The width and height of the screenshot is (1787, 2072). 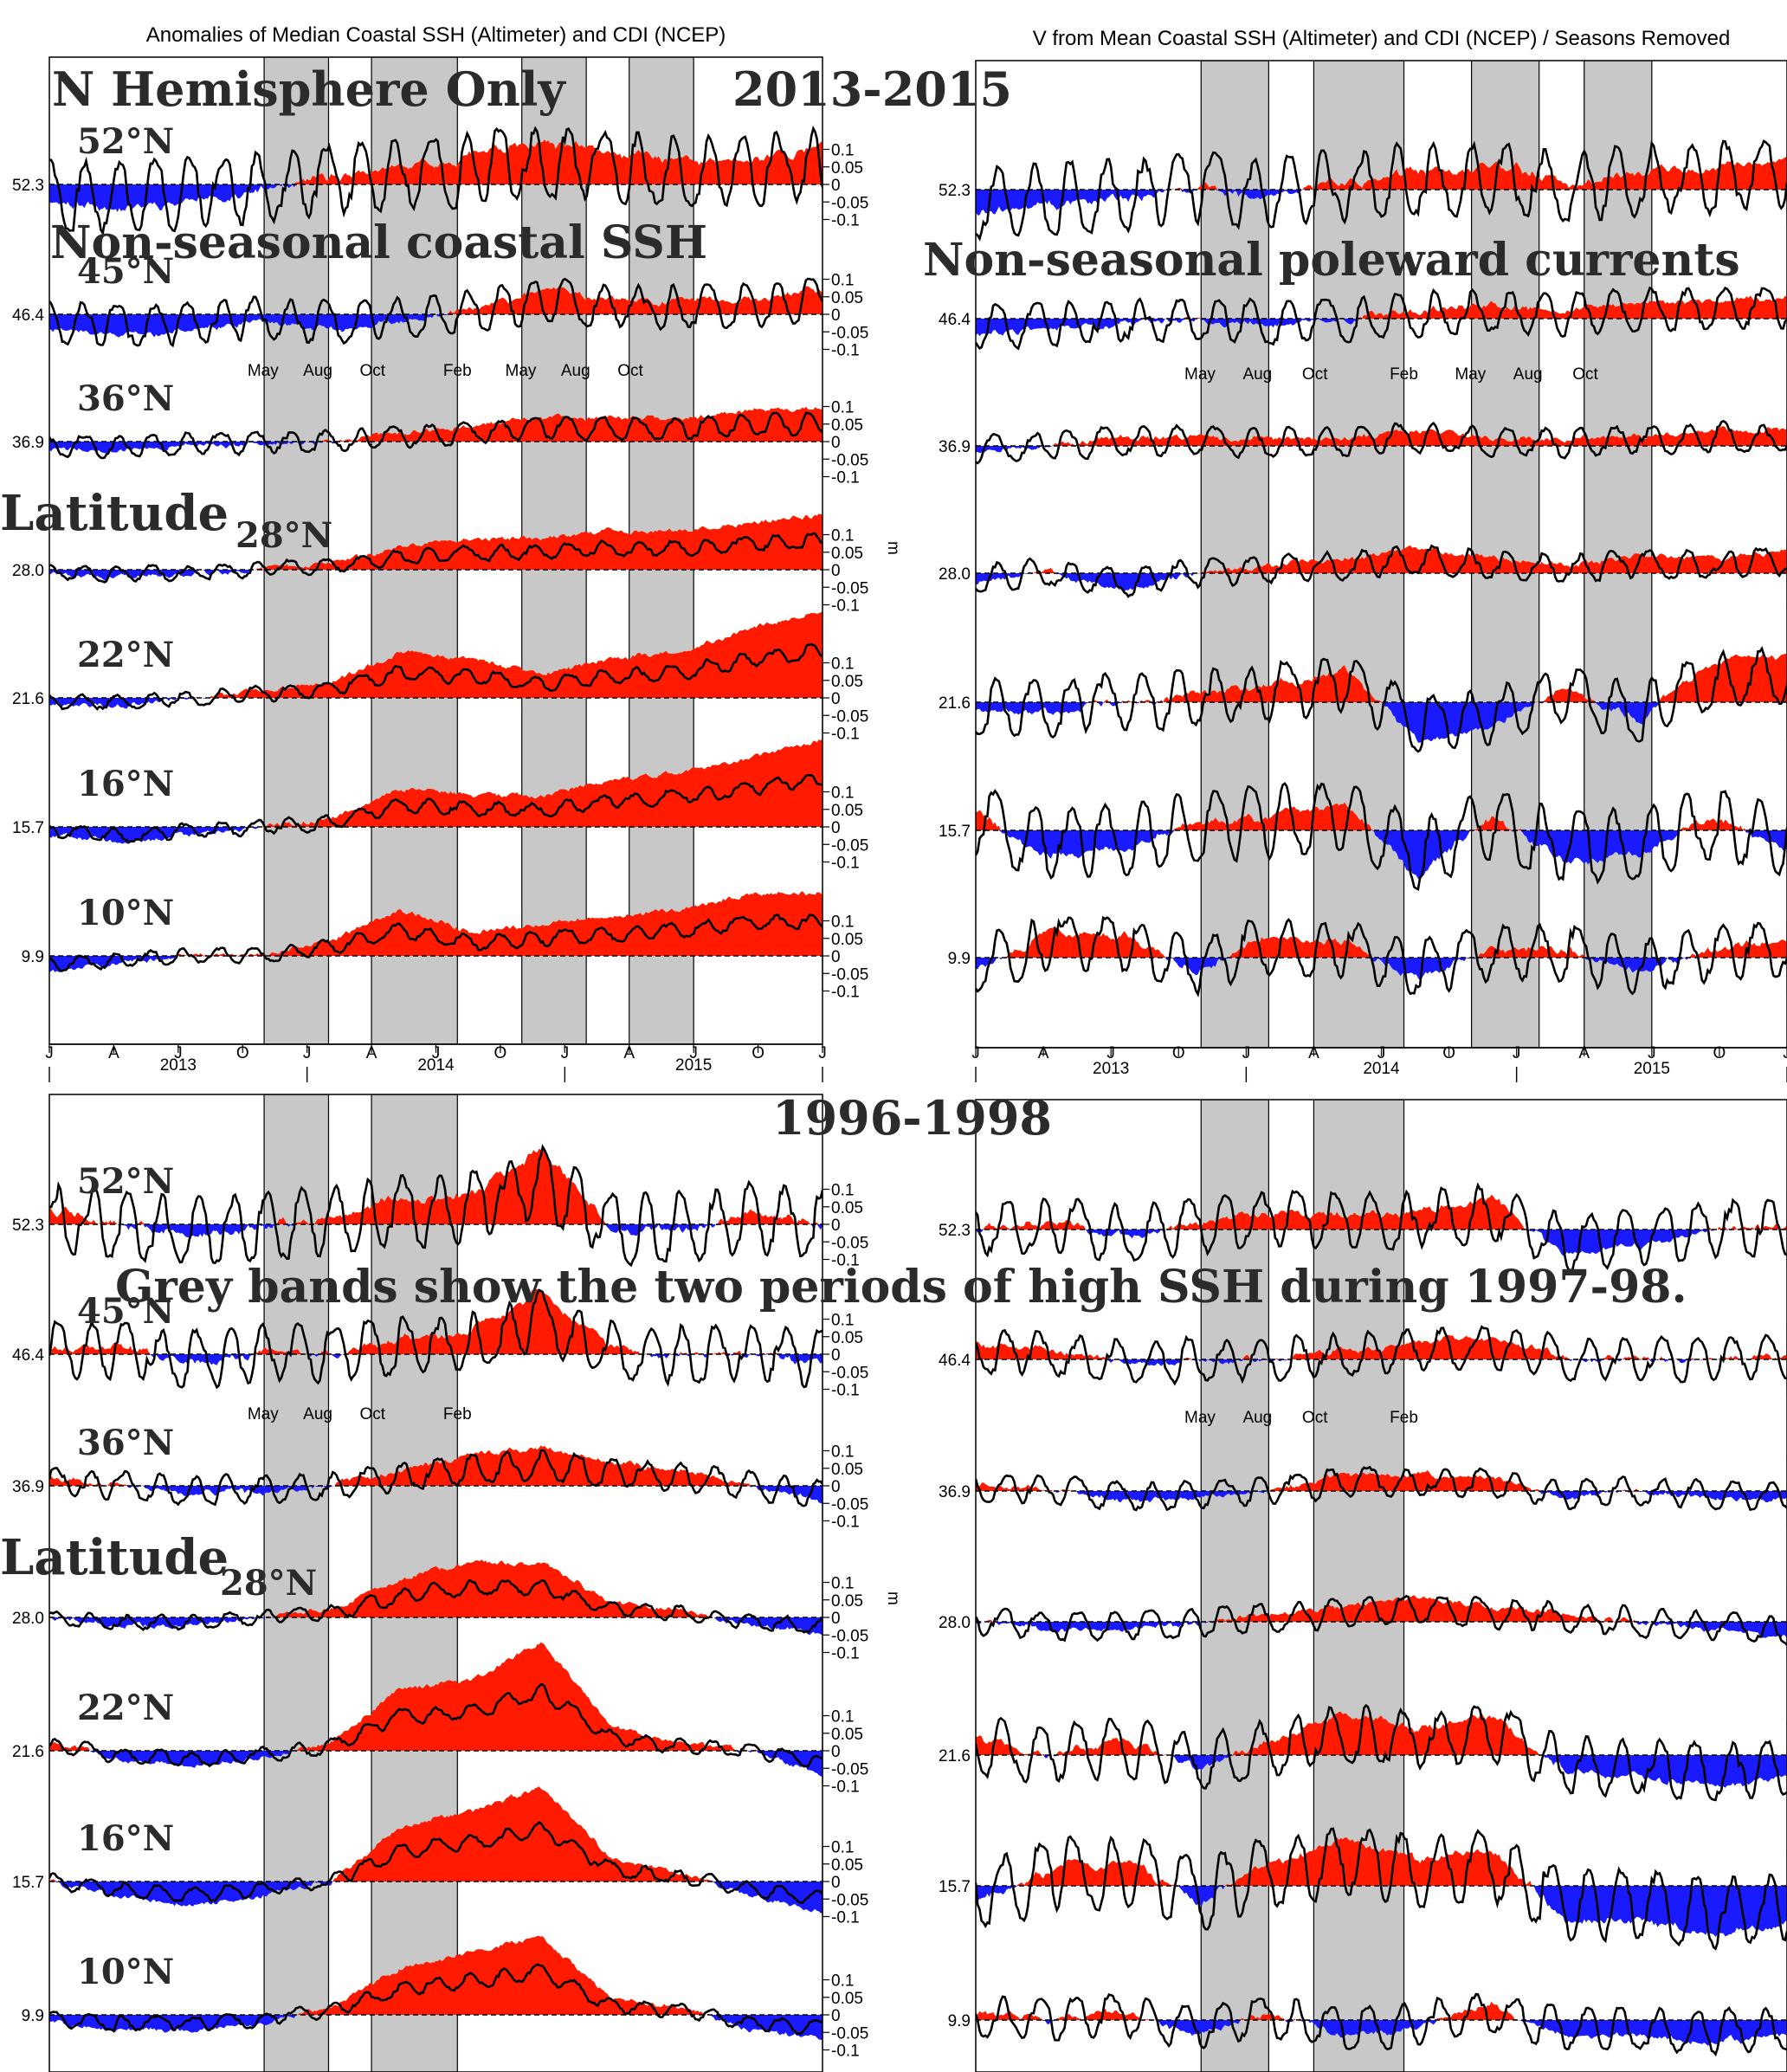 I want to click on latitude-label-row-2: 45°N, so click(x=125, y=1311).